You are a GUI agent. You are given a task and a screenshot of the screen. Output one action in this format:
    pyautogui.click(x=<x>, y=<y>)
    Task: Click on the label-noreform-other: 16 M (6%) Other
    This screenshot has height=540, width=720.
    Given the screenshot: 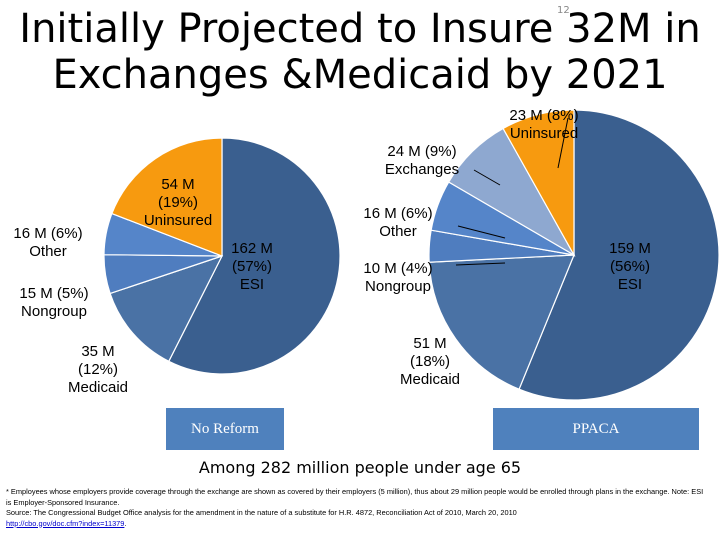 What is the action you would take?
    pyautogui.click(x=48, y=242)
    